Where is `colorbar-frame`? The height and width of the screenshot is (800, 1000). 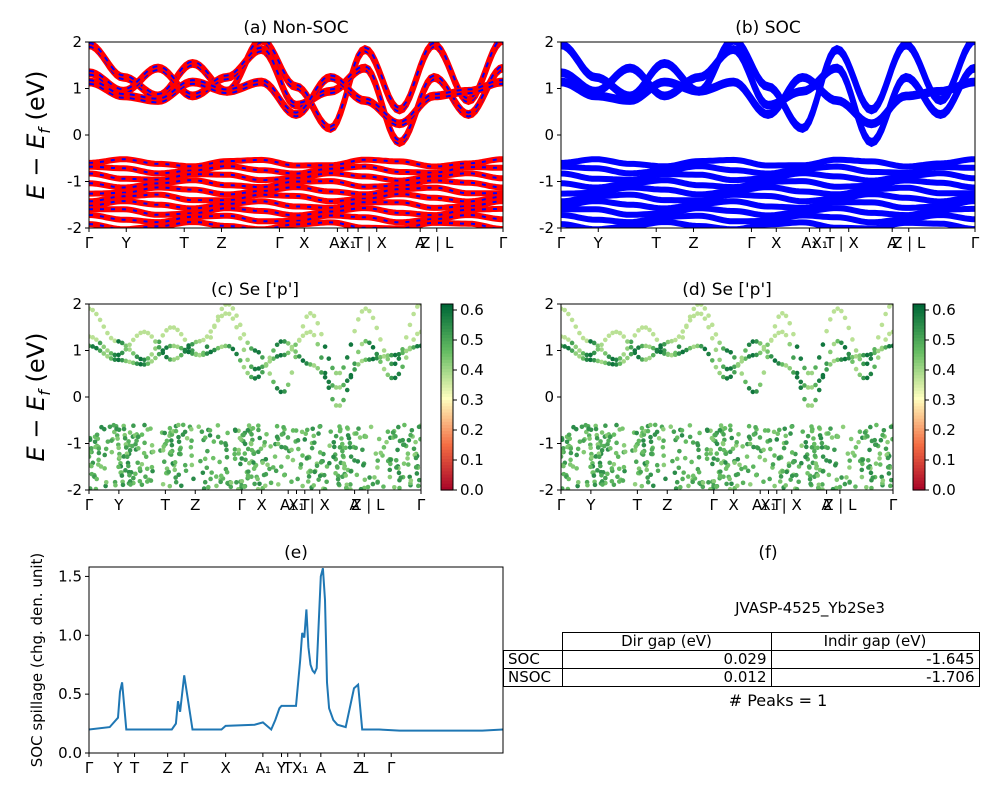
colorbar-frame is located at coordinates (447, 397).